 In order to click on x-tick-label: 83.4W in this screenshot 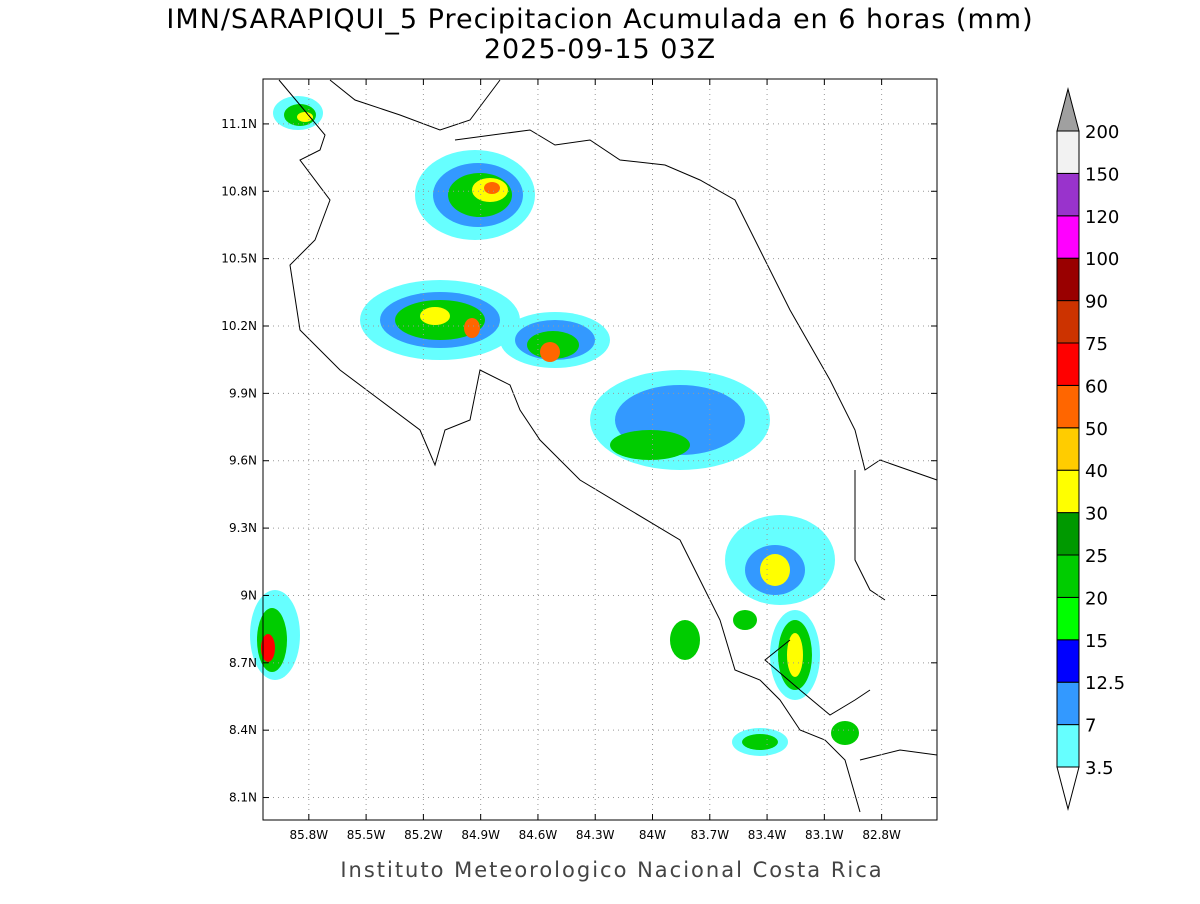, I will do `click(767, 835)`.